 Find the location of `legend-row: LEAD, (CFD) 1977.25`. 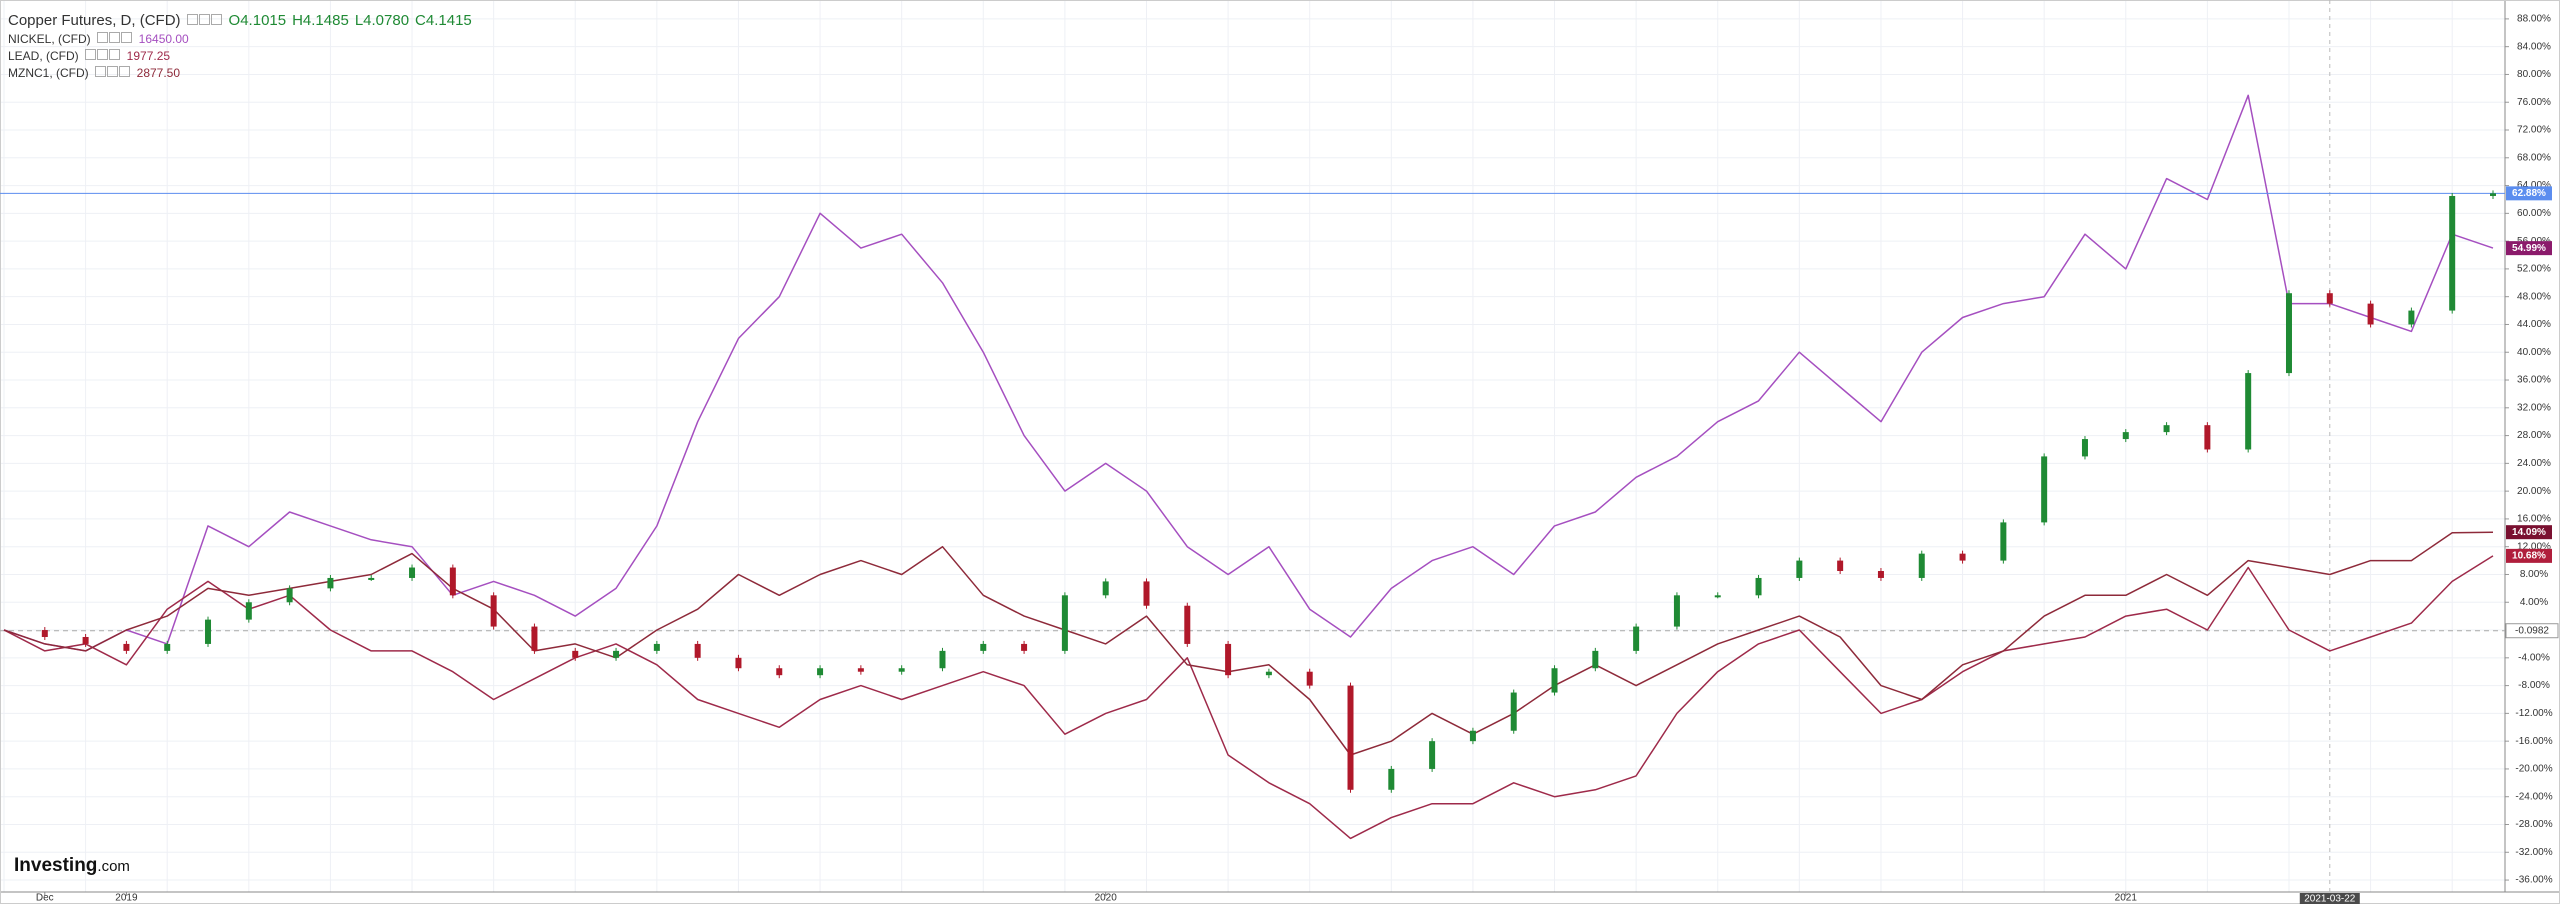

legend-row: LEAD, (CFD) 1977.25 is located at coordinates (240, 55).